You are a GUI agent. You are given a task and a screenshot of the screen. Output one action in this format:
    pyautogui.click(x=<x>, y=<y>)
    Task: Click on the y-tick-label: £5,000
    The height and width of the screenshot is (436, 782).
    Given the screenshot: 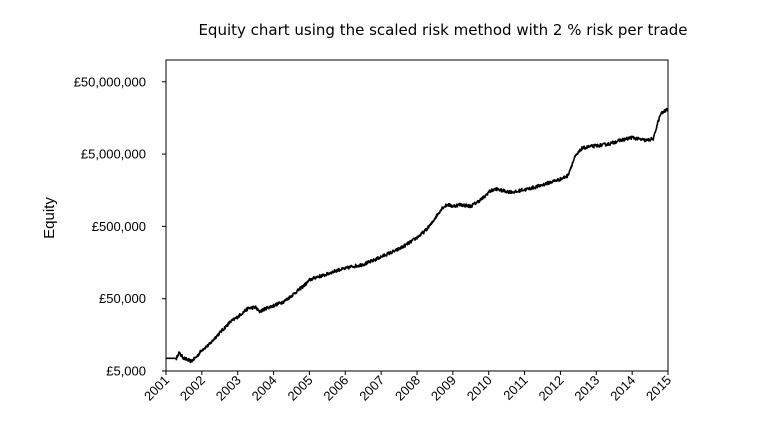 What is the action you would take?
    pyautogui.click(x=126, y=371)
    